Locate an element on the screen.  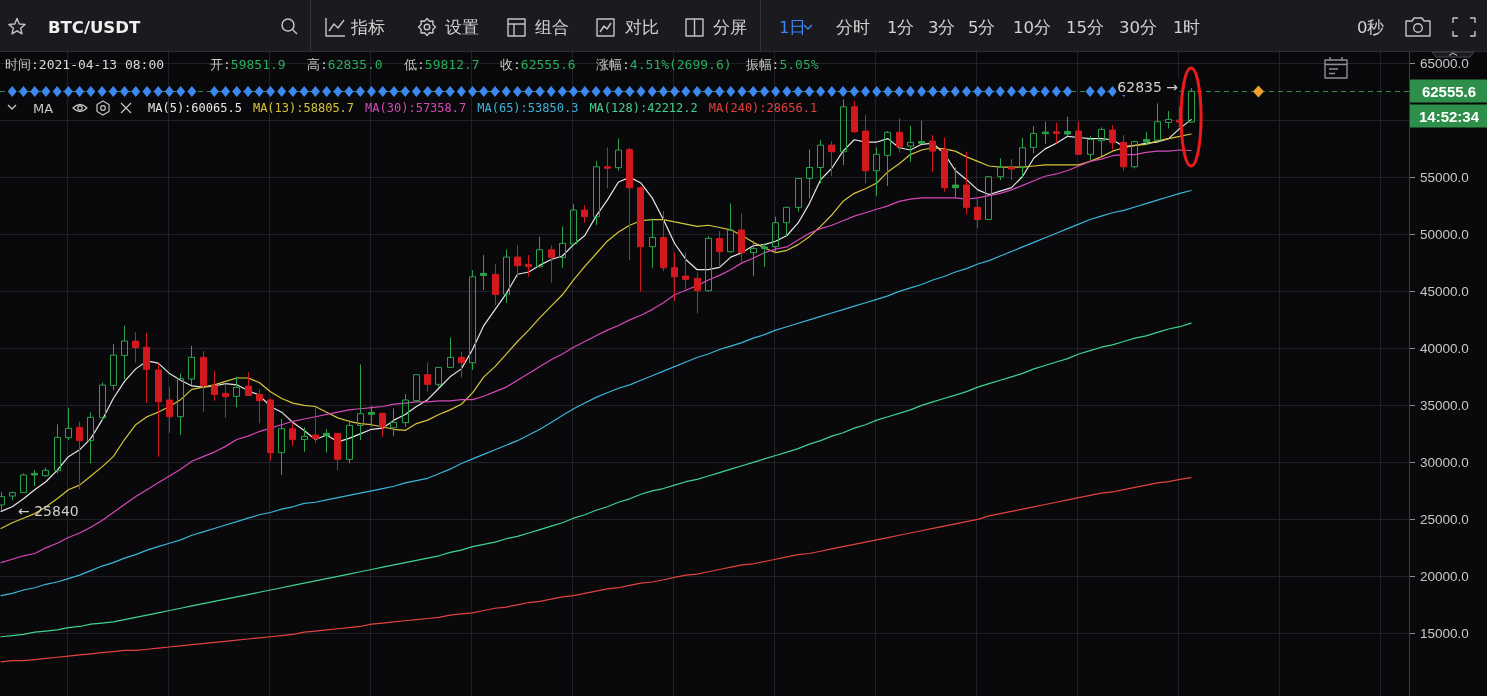
annotation: 涨幅:4.51%(2699.6) is located at coordinates (664, 64).